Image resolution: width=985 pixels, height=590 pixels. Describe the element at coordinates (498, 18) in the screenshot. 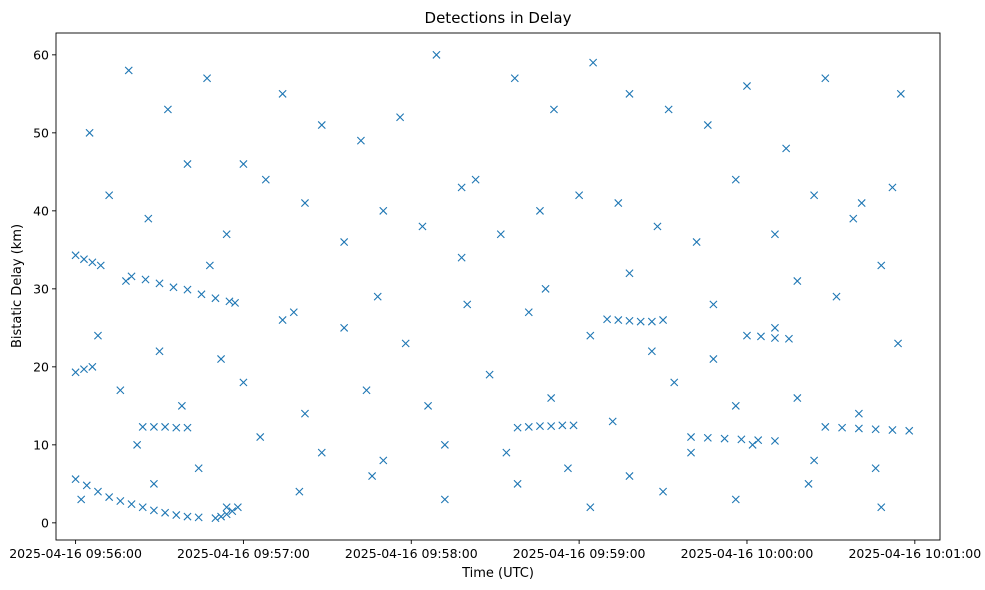

I see `chart-title: Detections in Delay` at that location.